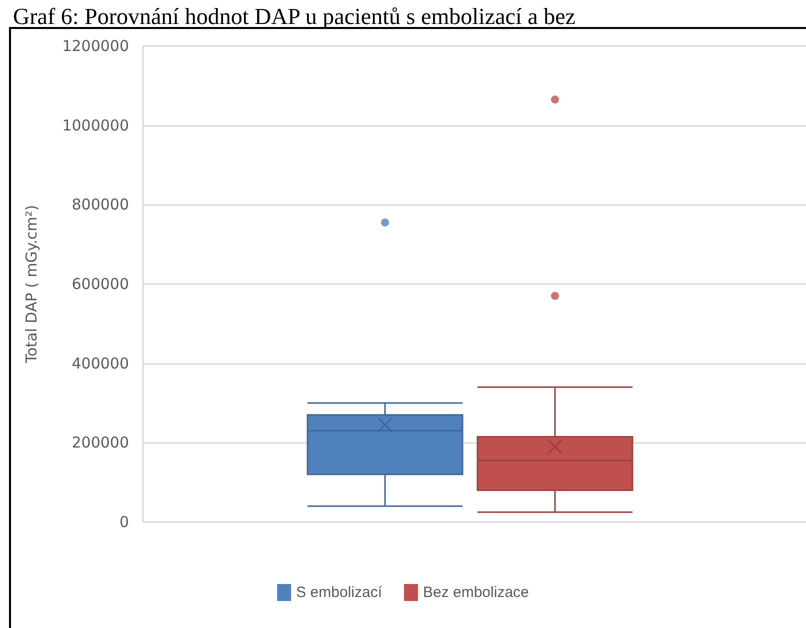  What do you see at coordinates (100, 205) in the screenshot?
I see `y-tick-label: 800000` at bounding box center [100, 205].